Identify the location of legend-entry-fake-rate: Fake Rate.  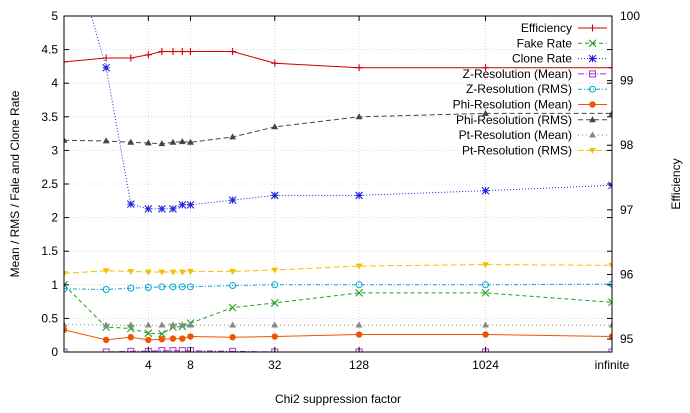
(562, 43).